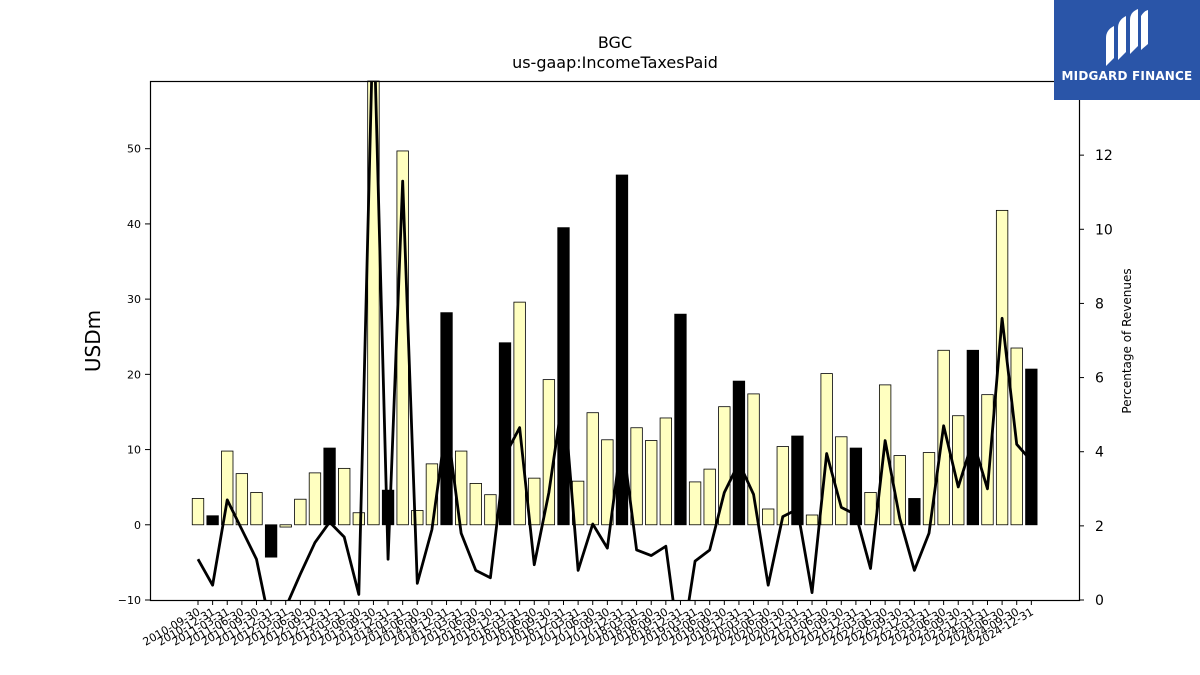 The image size is (1200, 675). What do you see at coordinates (129, 600) in the screenshot?
I see `y-tick-label: −10` at bounding box center [129, 600].